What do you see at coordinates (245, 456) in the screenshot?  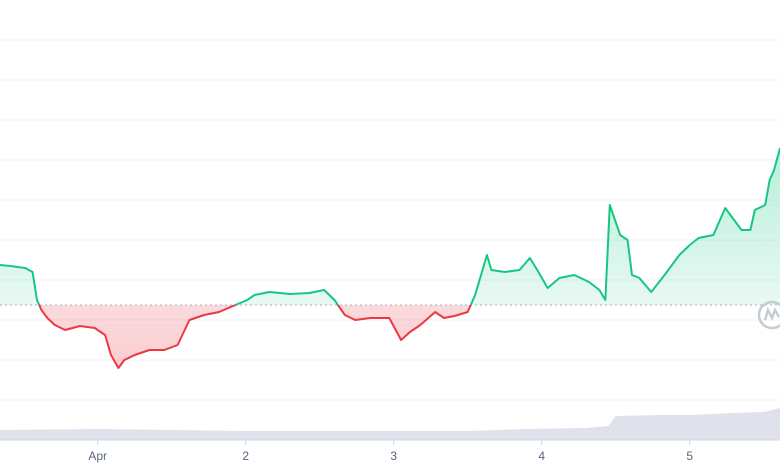 I see `x-tick-label: 2` at bounding box center [245, 456].